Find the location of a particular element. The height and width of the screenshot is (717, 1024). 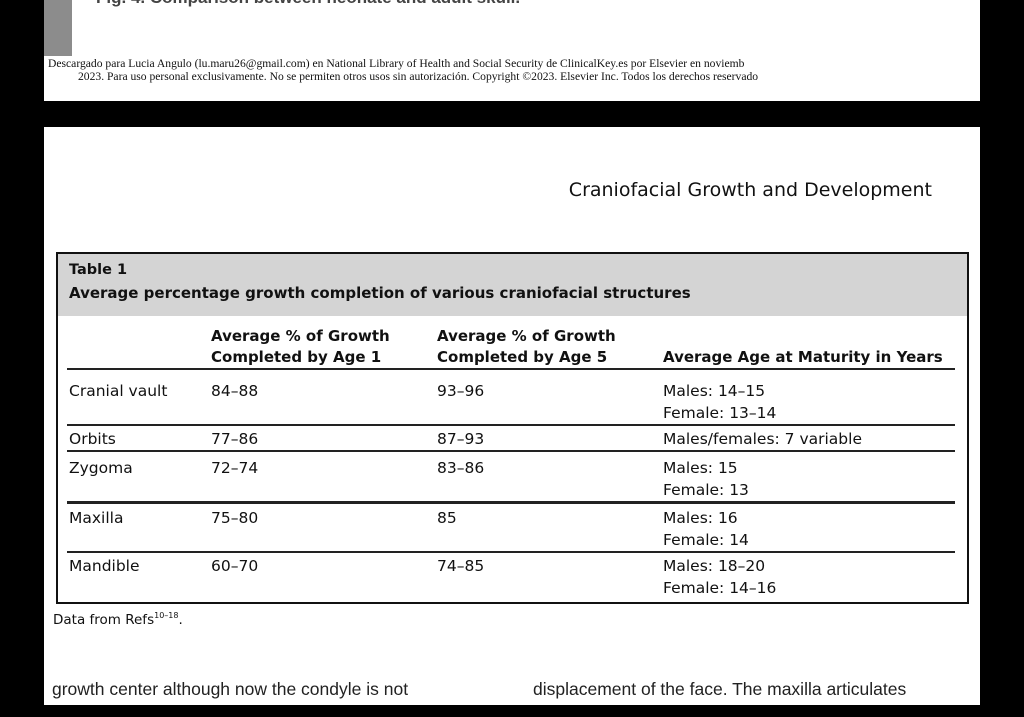

footnote-text: Data from Refs is located at coordinates (104, 620).